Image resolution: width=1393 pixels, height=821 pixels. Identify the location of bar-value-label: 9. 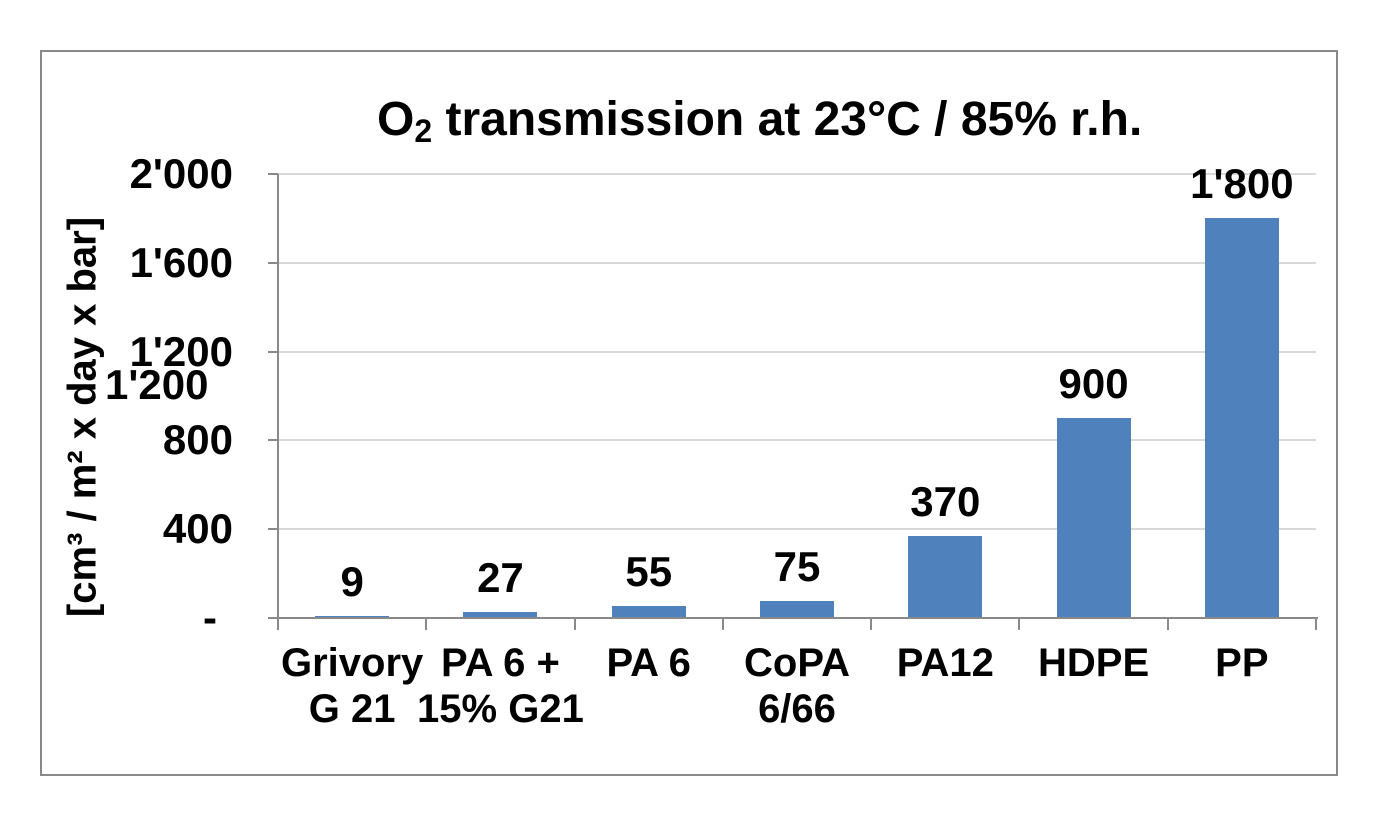
(352, 581).